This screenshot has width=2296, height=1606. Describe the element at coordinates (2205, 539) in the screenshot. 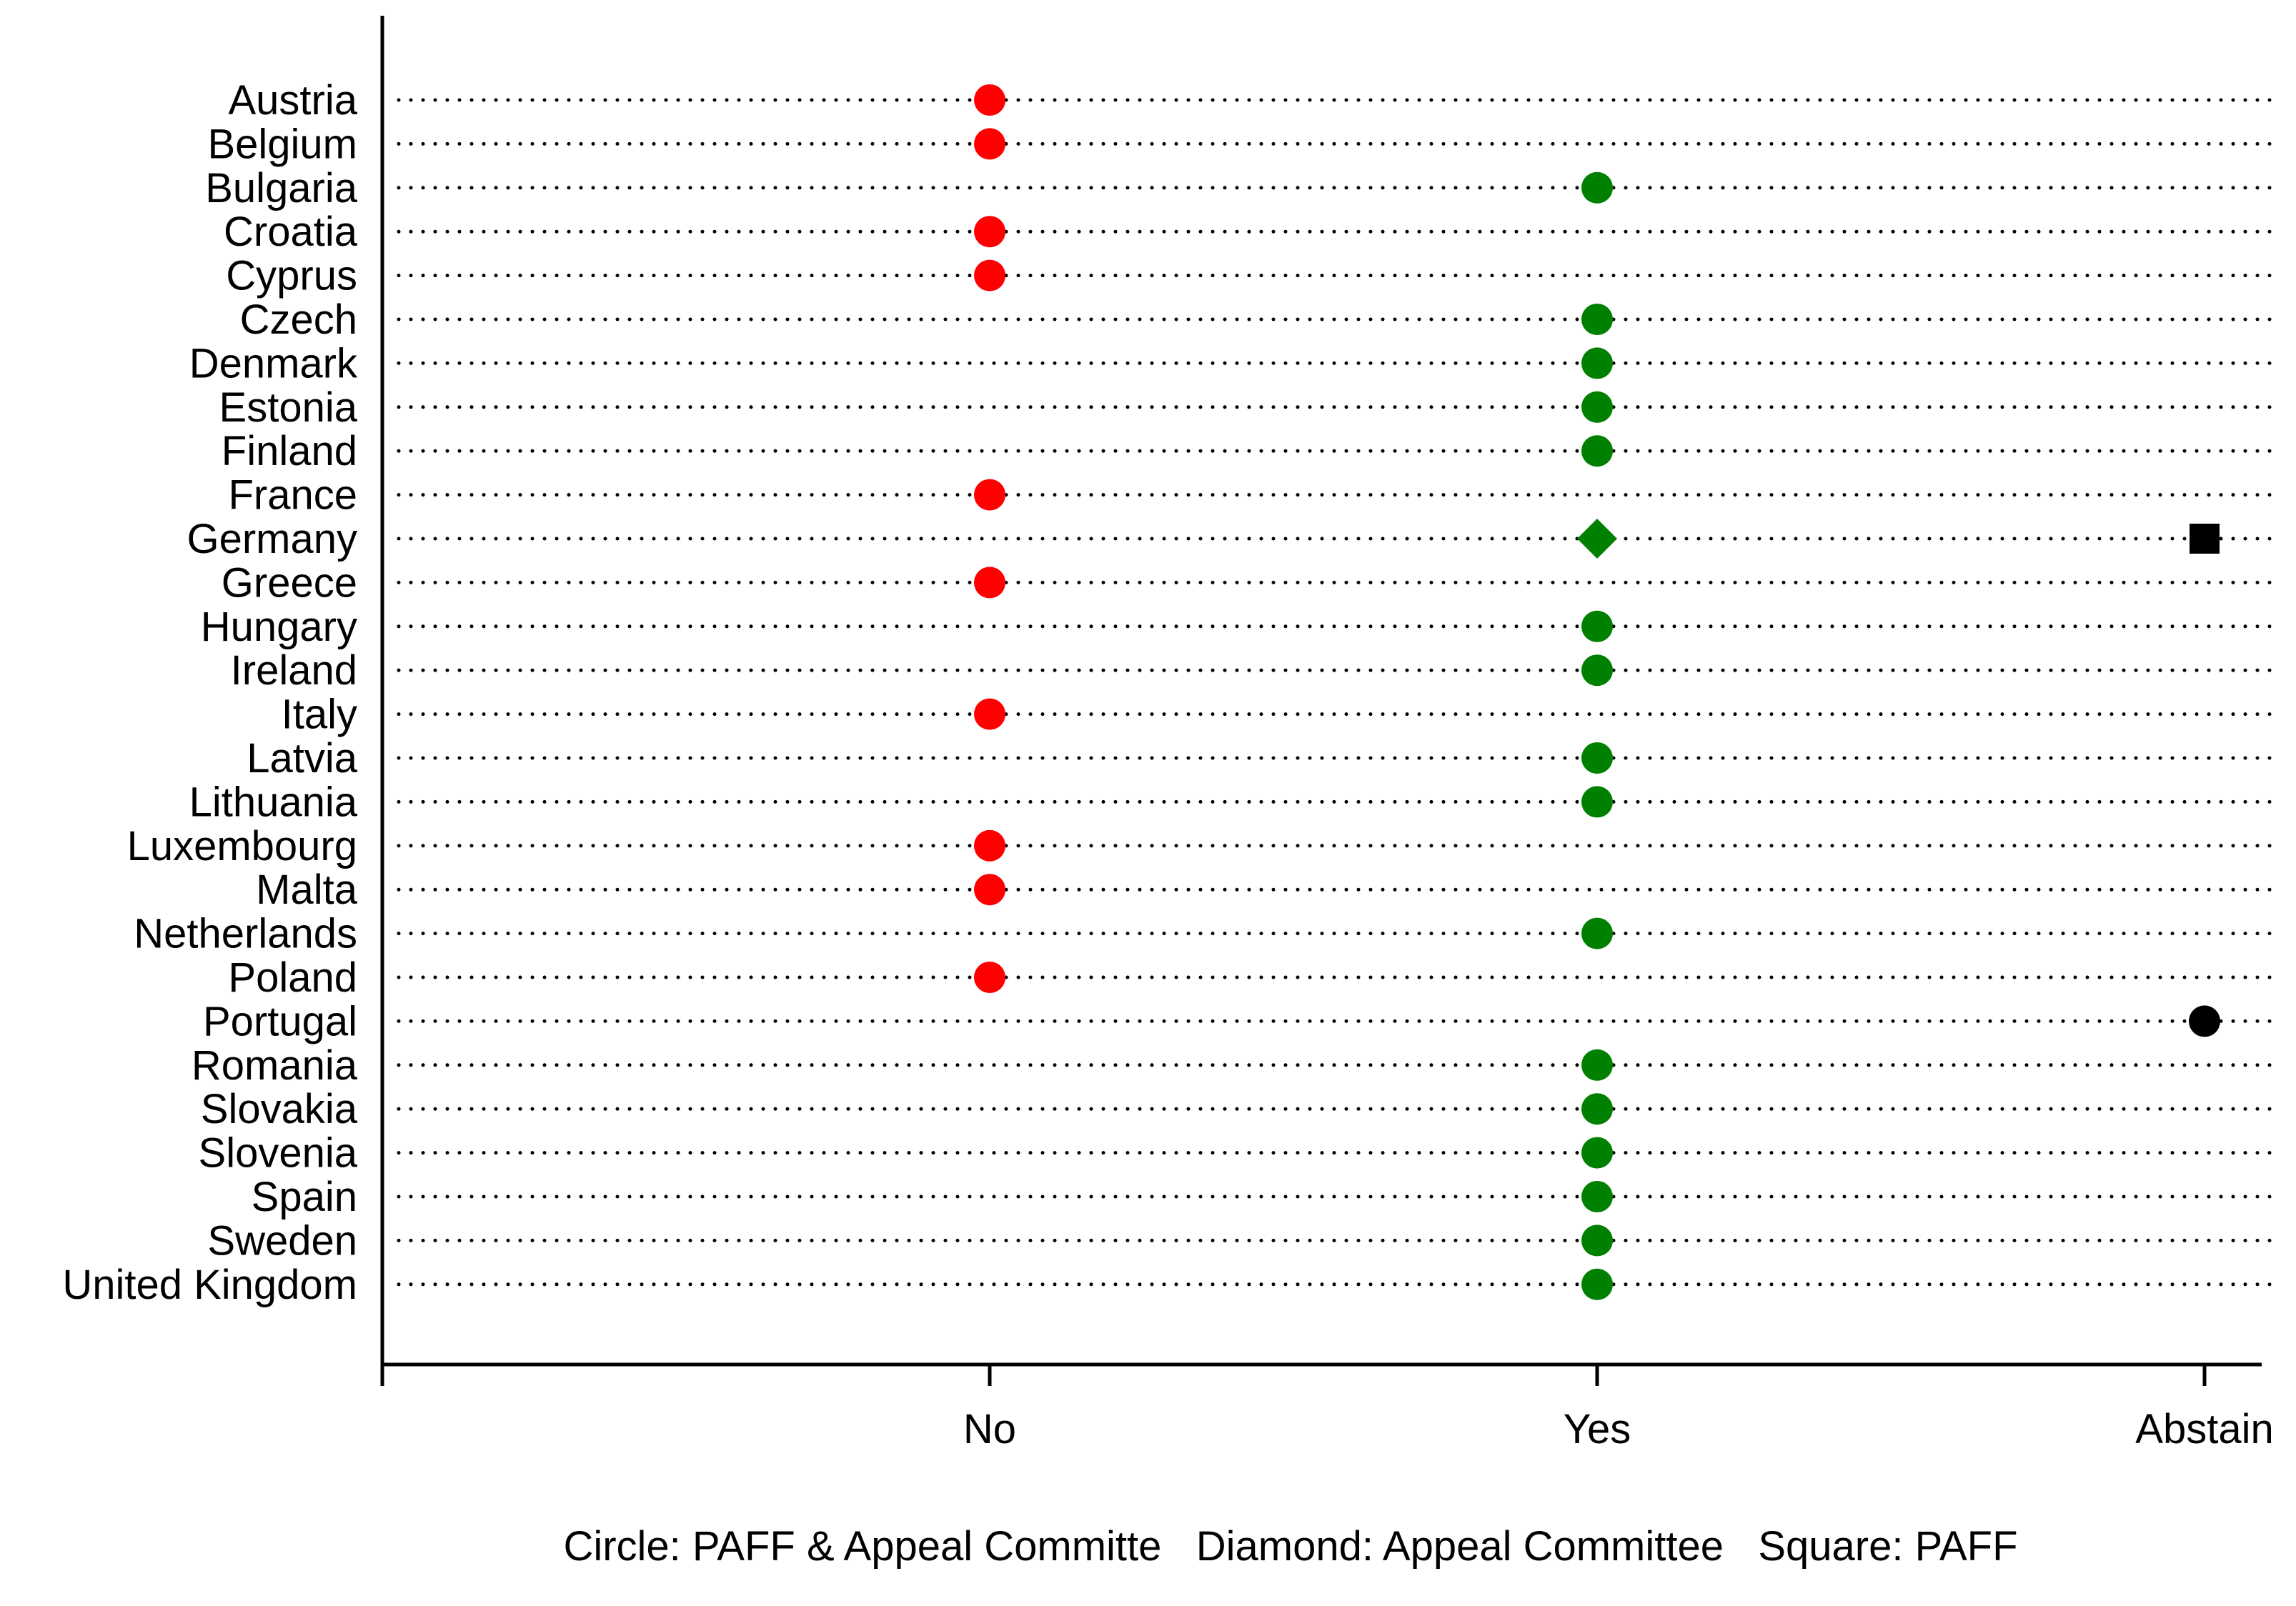

I see `marker-germany-abstain` at that location.